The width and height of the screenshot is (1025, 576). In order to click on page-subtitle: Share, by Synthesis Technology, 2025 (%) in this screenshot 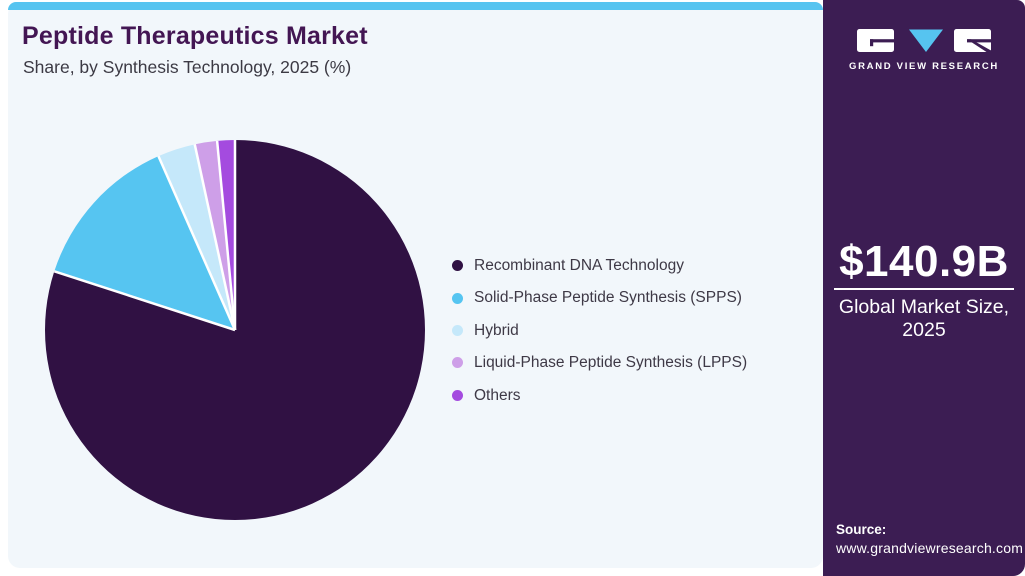, I will do `click(187, 67)`.